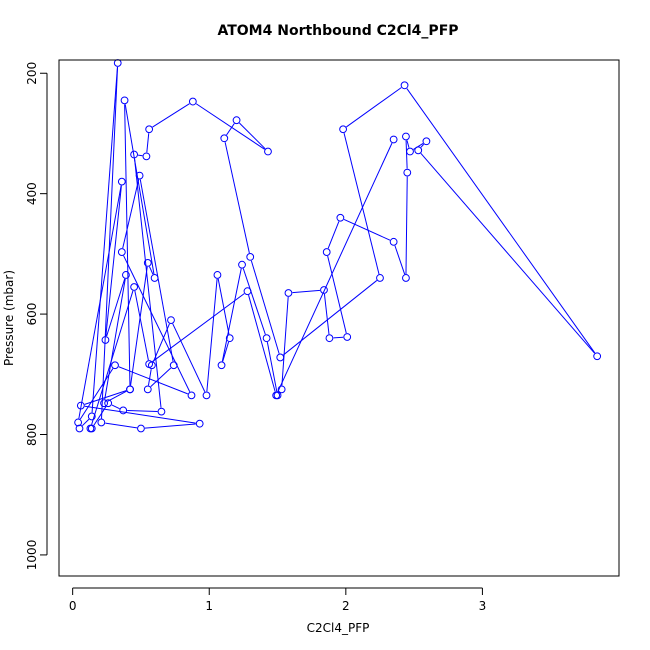  I want to click on y-tick-label: 600, so click(32, 314).